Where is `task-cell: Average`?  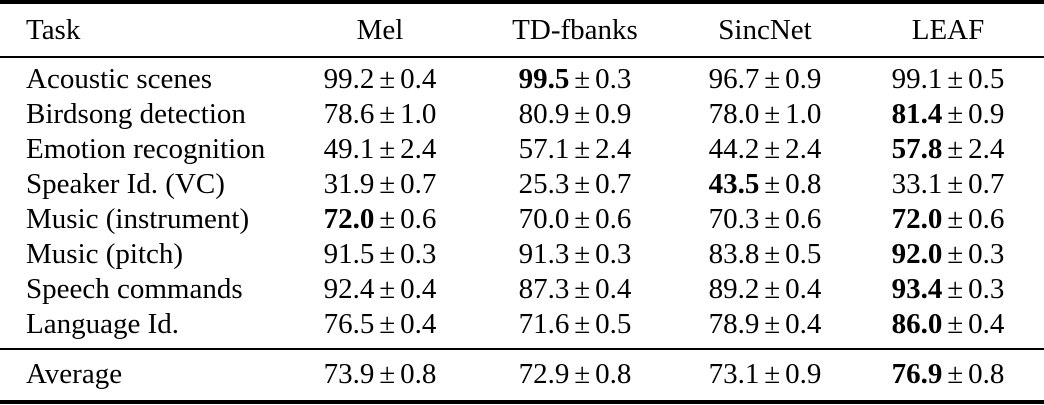
task-cell: Average is located at coordinates (74, 374).